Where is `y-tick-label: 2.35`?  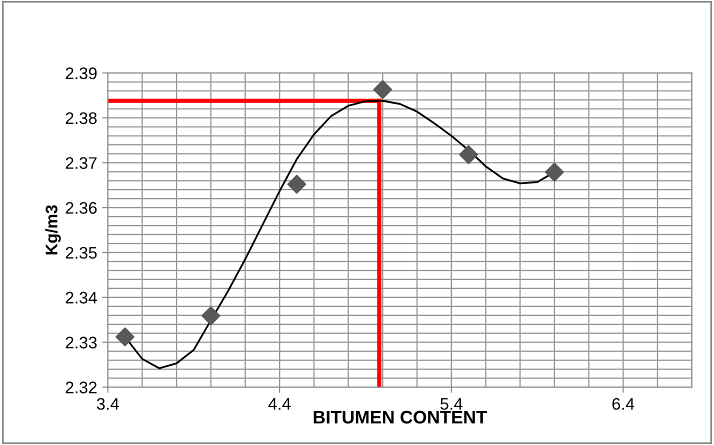 y-tick-label: 2.35 is located at coordinates (81, 252).